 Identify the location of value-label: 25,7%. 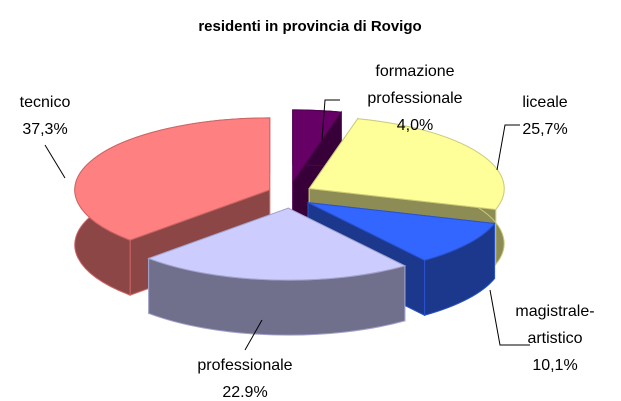
(544, 129).